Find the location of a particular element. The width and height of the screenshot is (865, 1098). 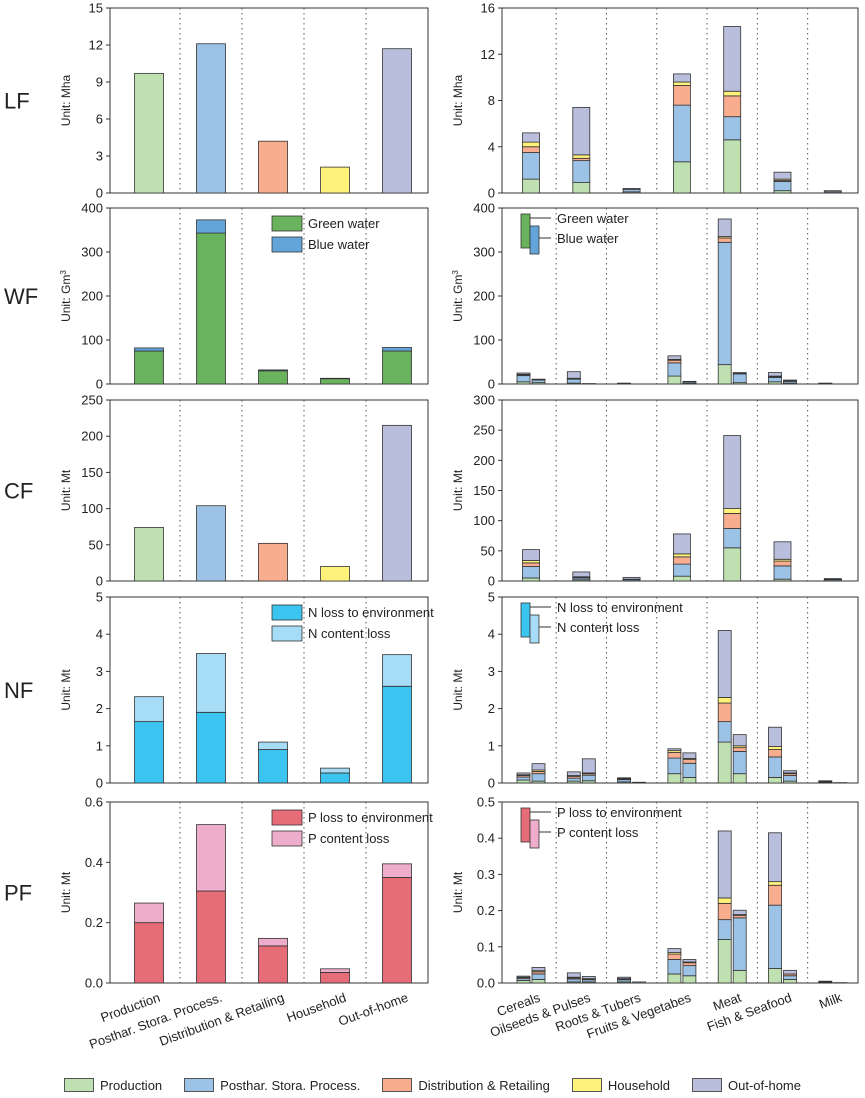

y-tick-label: 0.6 is located at coordinates (94, 802).